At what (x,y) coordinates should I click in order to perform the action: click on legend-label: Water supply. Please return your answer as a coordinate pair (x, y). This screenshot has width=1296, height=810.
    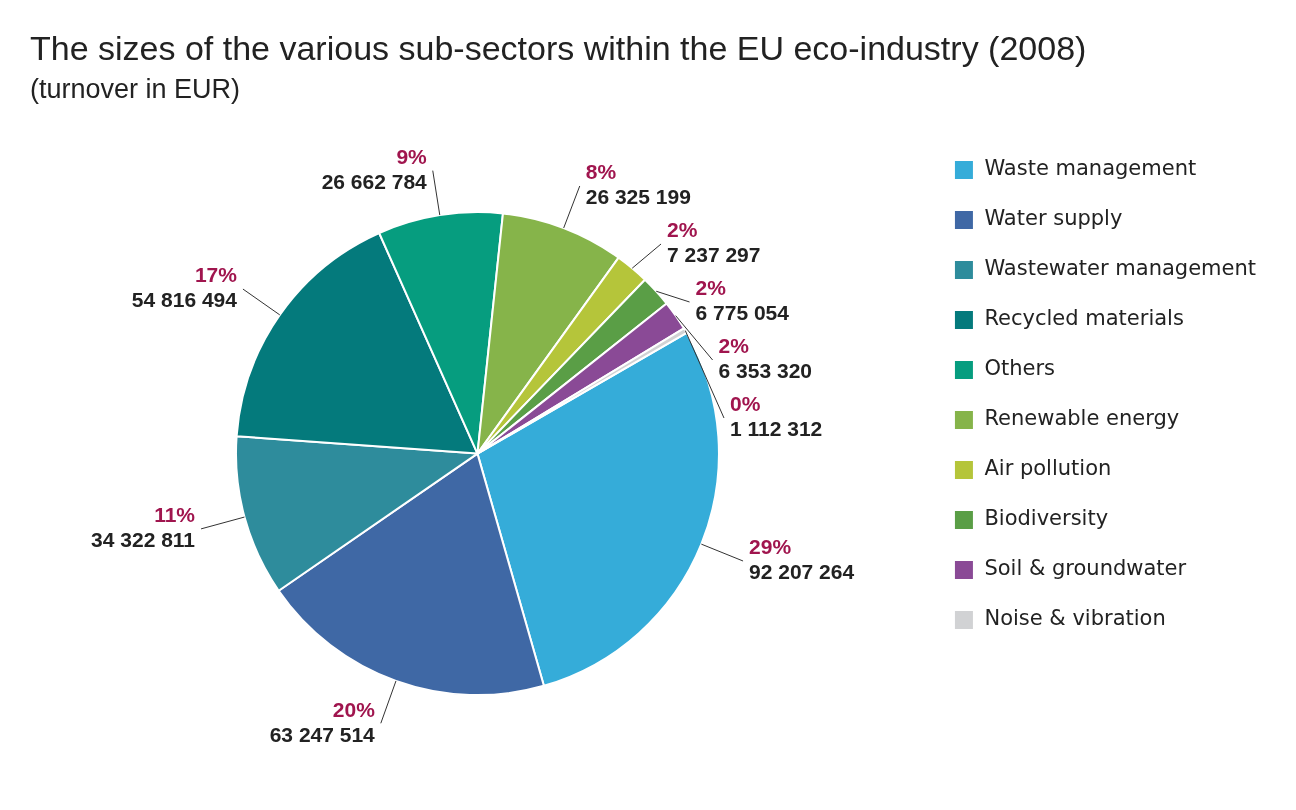
    Looking at the image, I should click on (1053, 218).